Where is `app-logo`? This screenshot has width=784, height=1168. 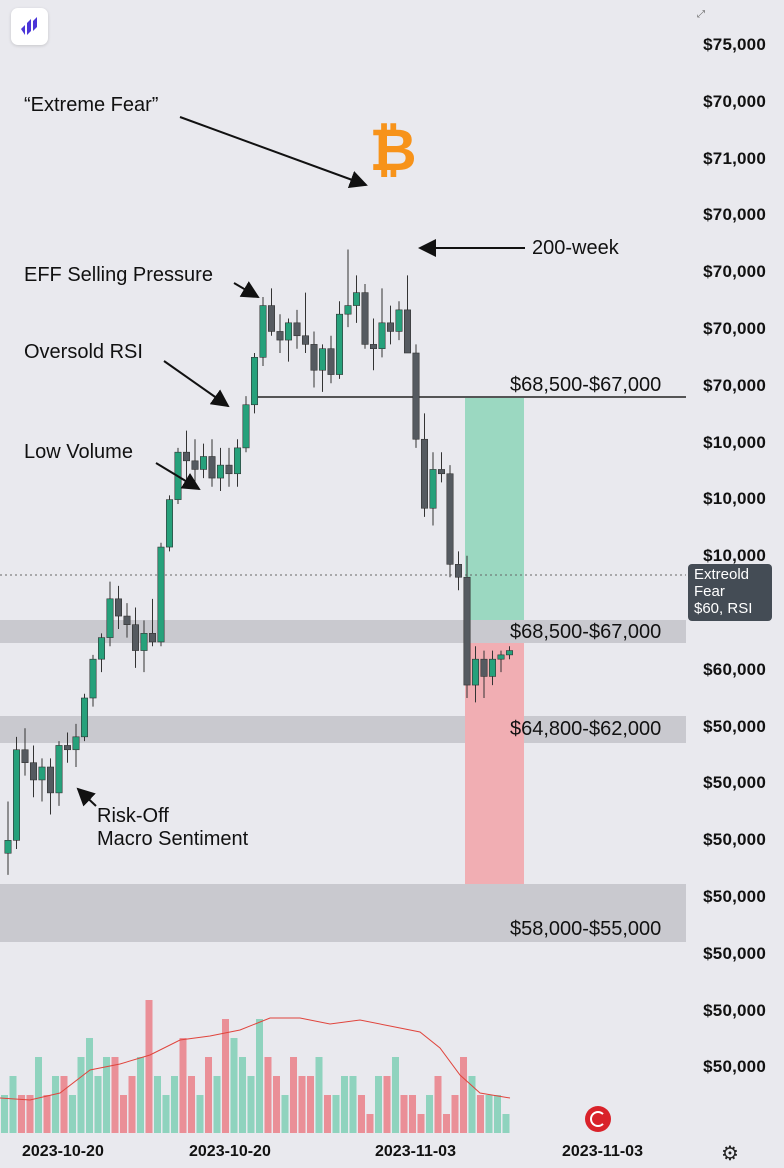
app-logo is located at coordinates (29, 26).